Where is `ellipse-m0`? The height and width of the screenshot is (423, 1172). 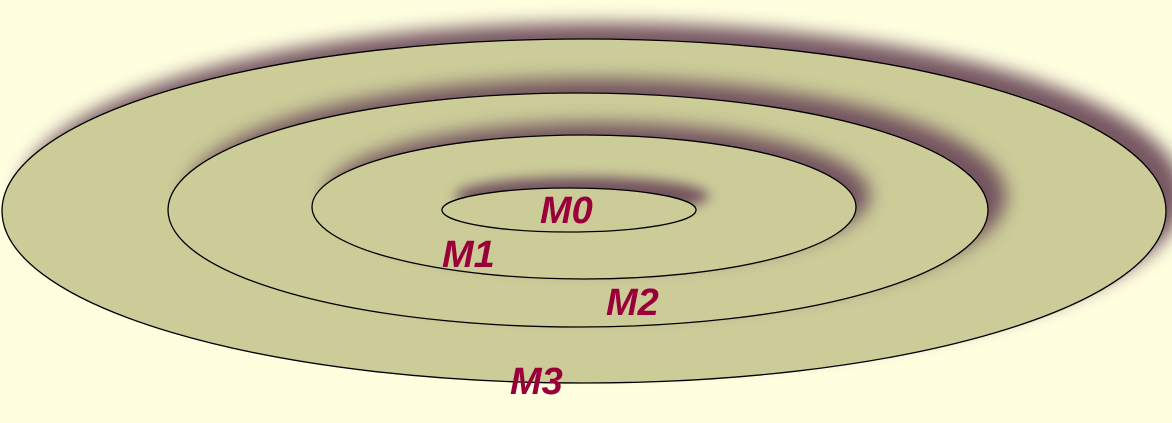
ellipse-m0 is located at coordinates (569, 210).